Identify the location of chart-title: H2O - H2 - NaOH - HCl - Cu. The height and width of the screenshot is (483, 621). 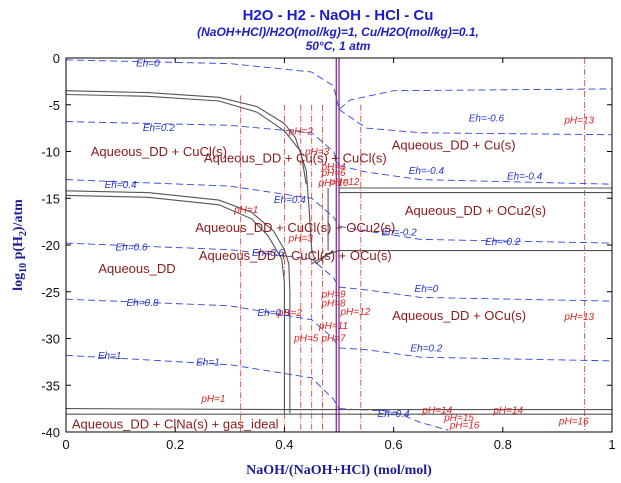
(338, 15).